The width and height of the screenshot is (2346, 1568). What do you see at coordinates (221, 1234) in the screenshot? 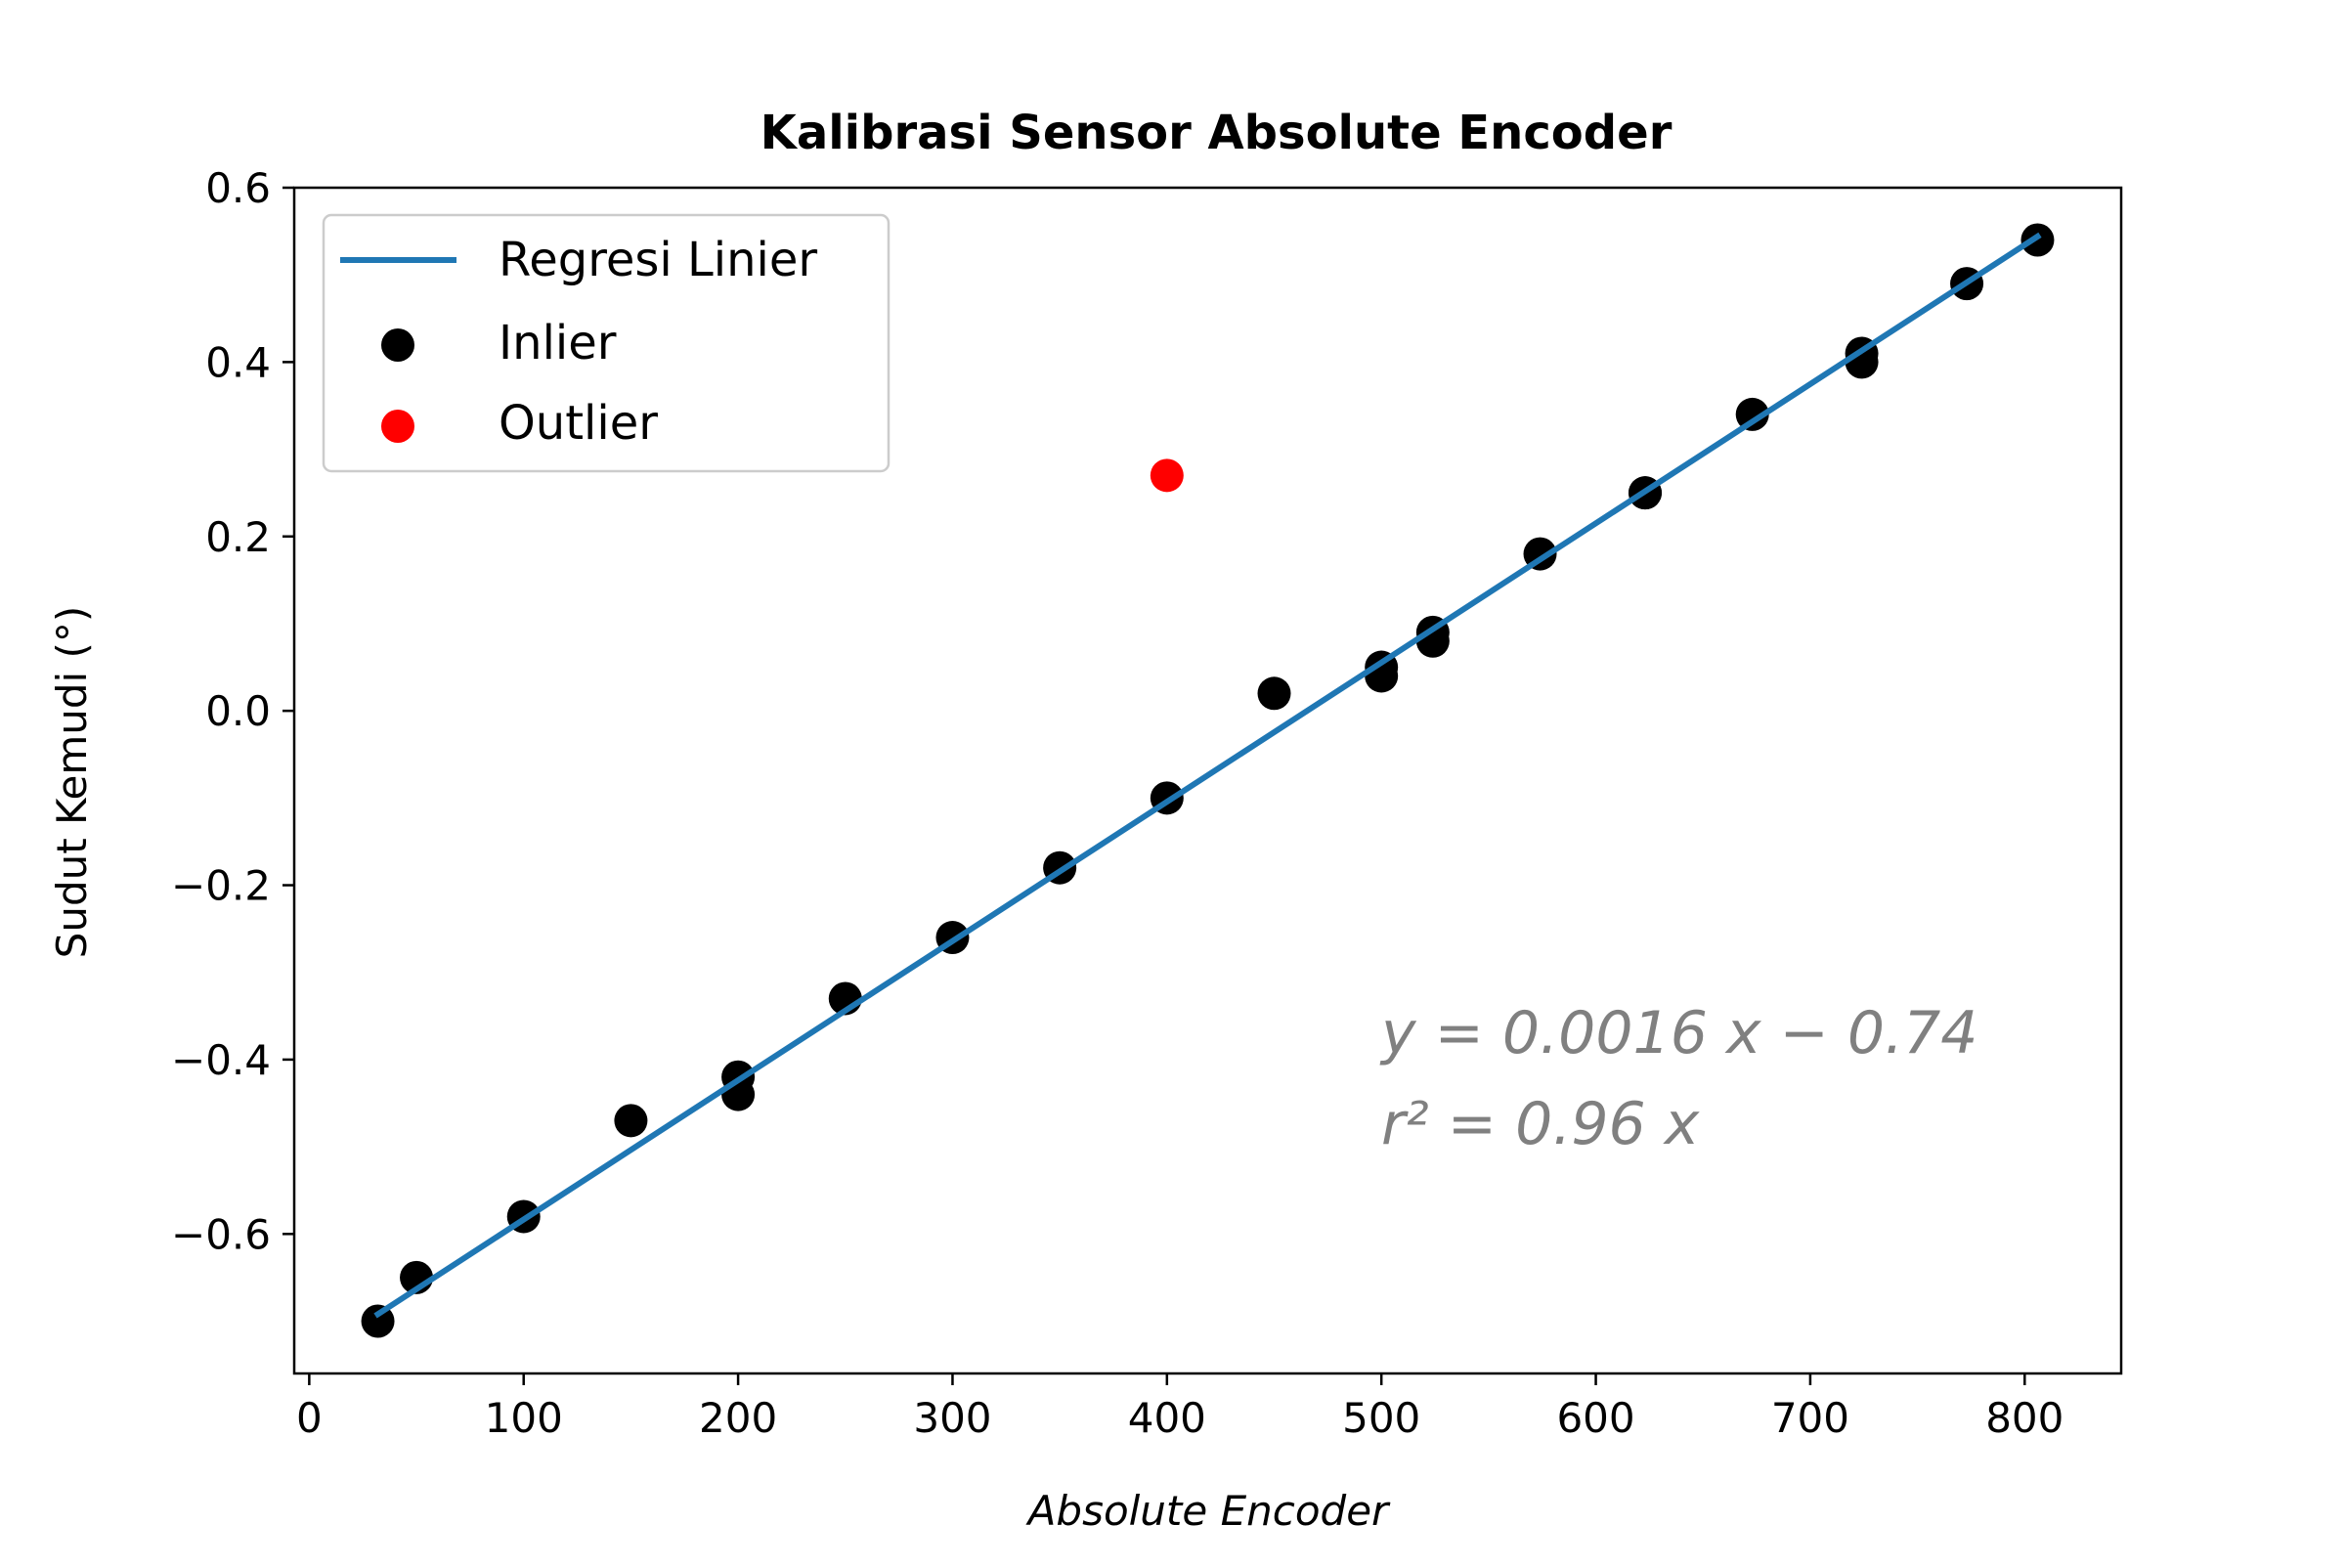
I see `y-tick-label: −0.6` at bounding box center [221, 1234].